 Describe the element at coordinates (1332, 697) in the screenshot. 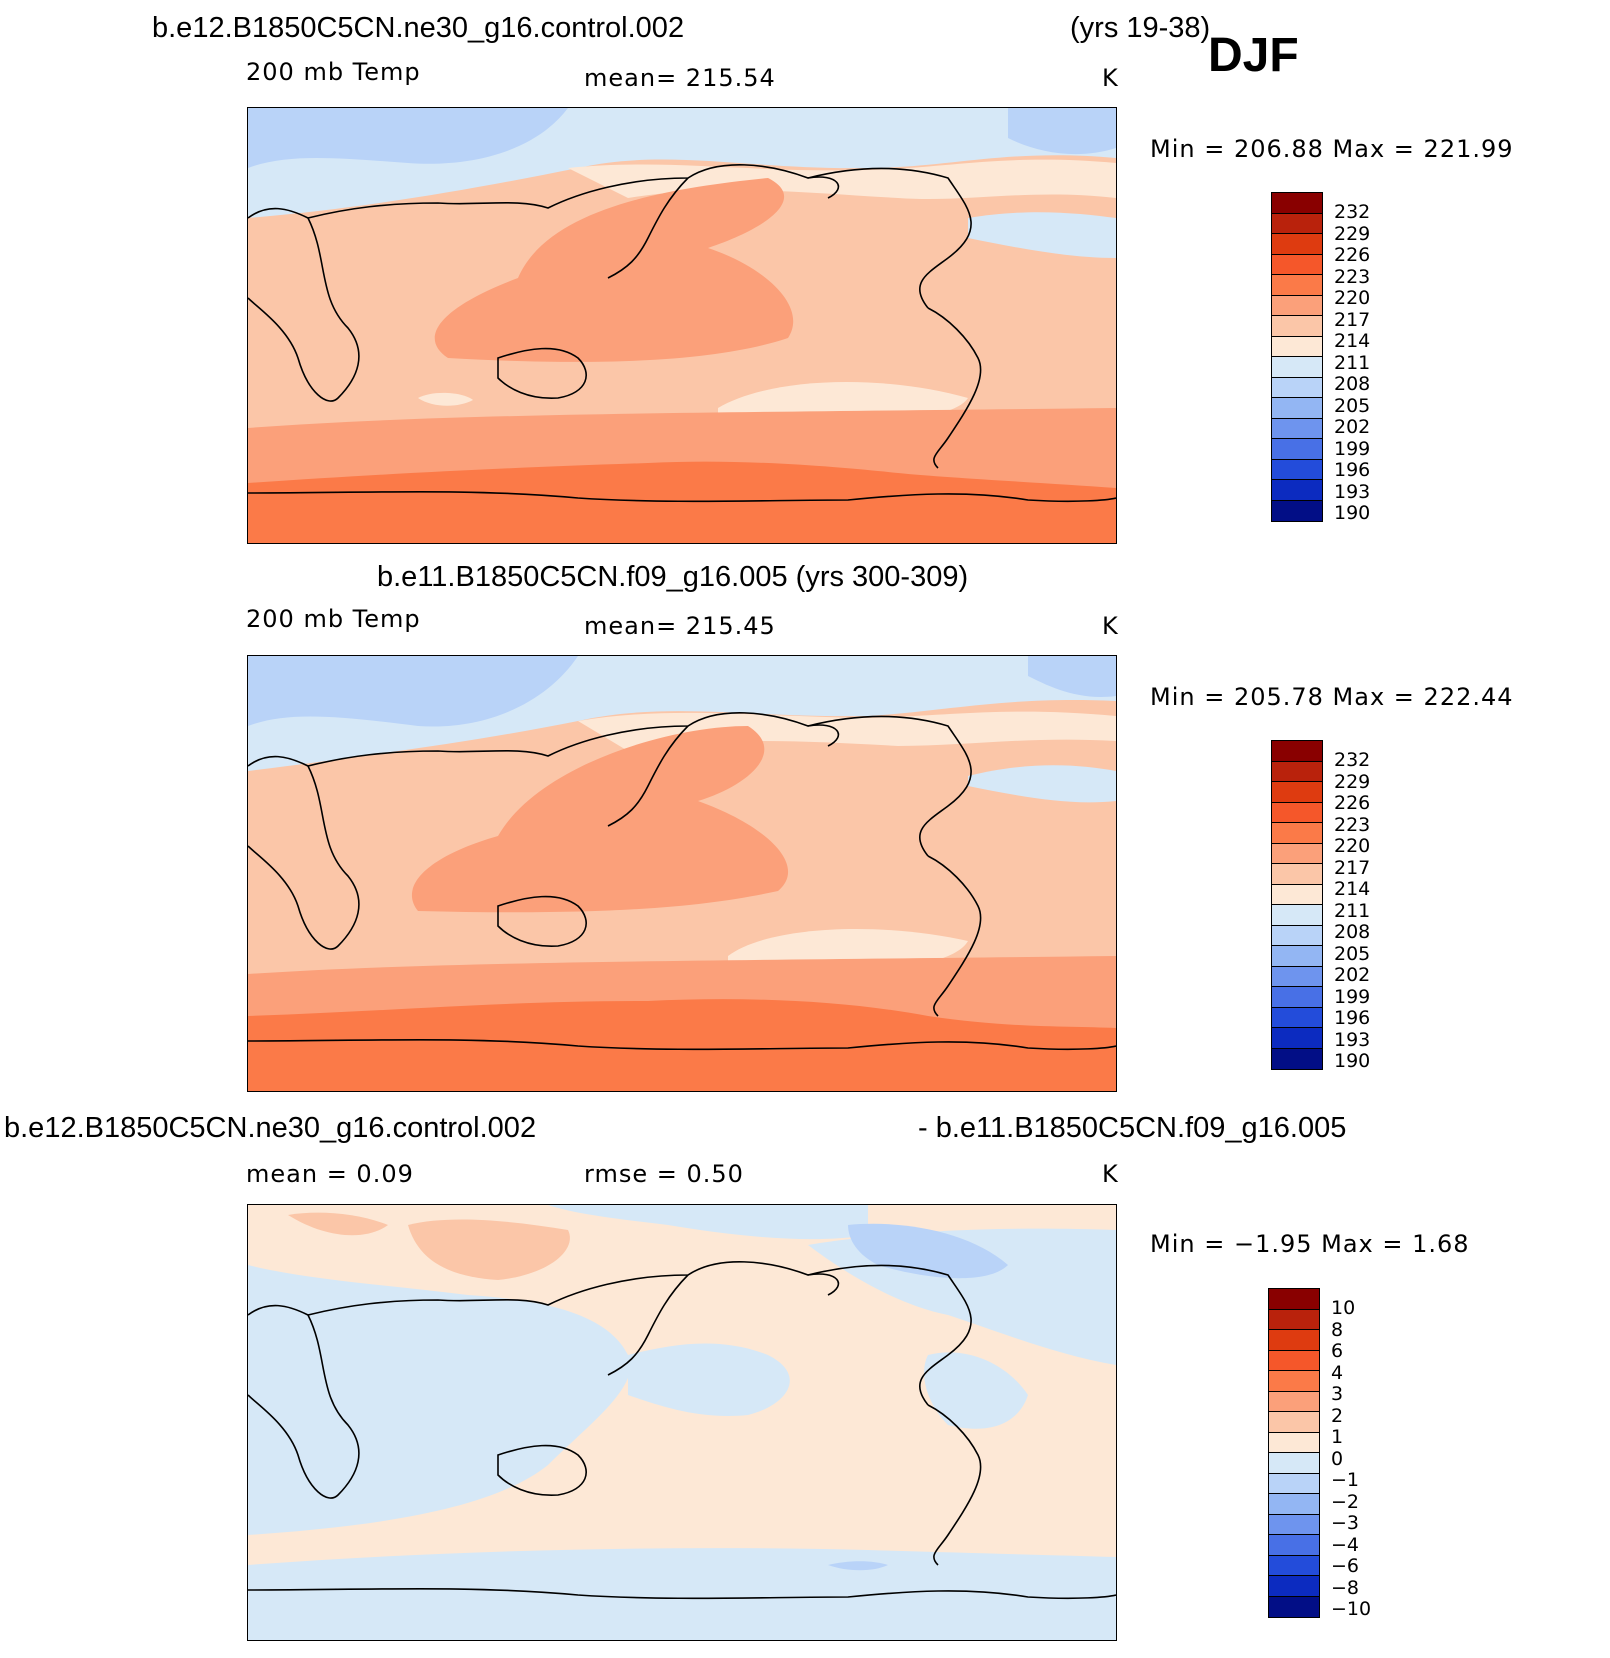

I see `panel2-minmax-label: Min = 205.78 Max = 222.44` at that location.